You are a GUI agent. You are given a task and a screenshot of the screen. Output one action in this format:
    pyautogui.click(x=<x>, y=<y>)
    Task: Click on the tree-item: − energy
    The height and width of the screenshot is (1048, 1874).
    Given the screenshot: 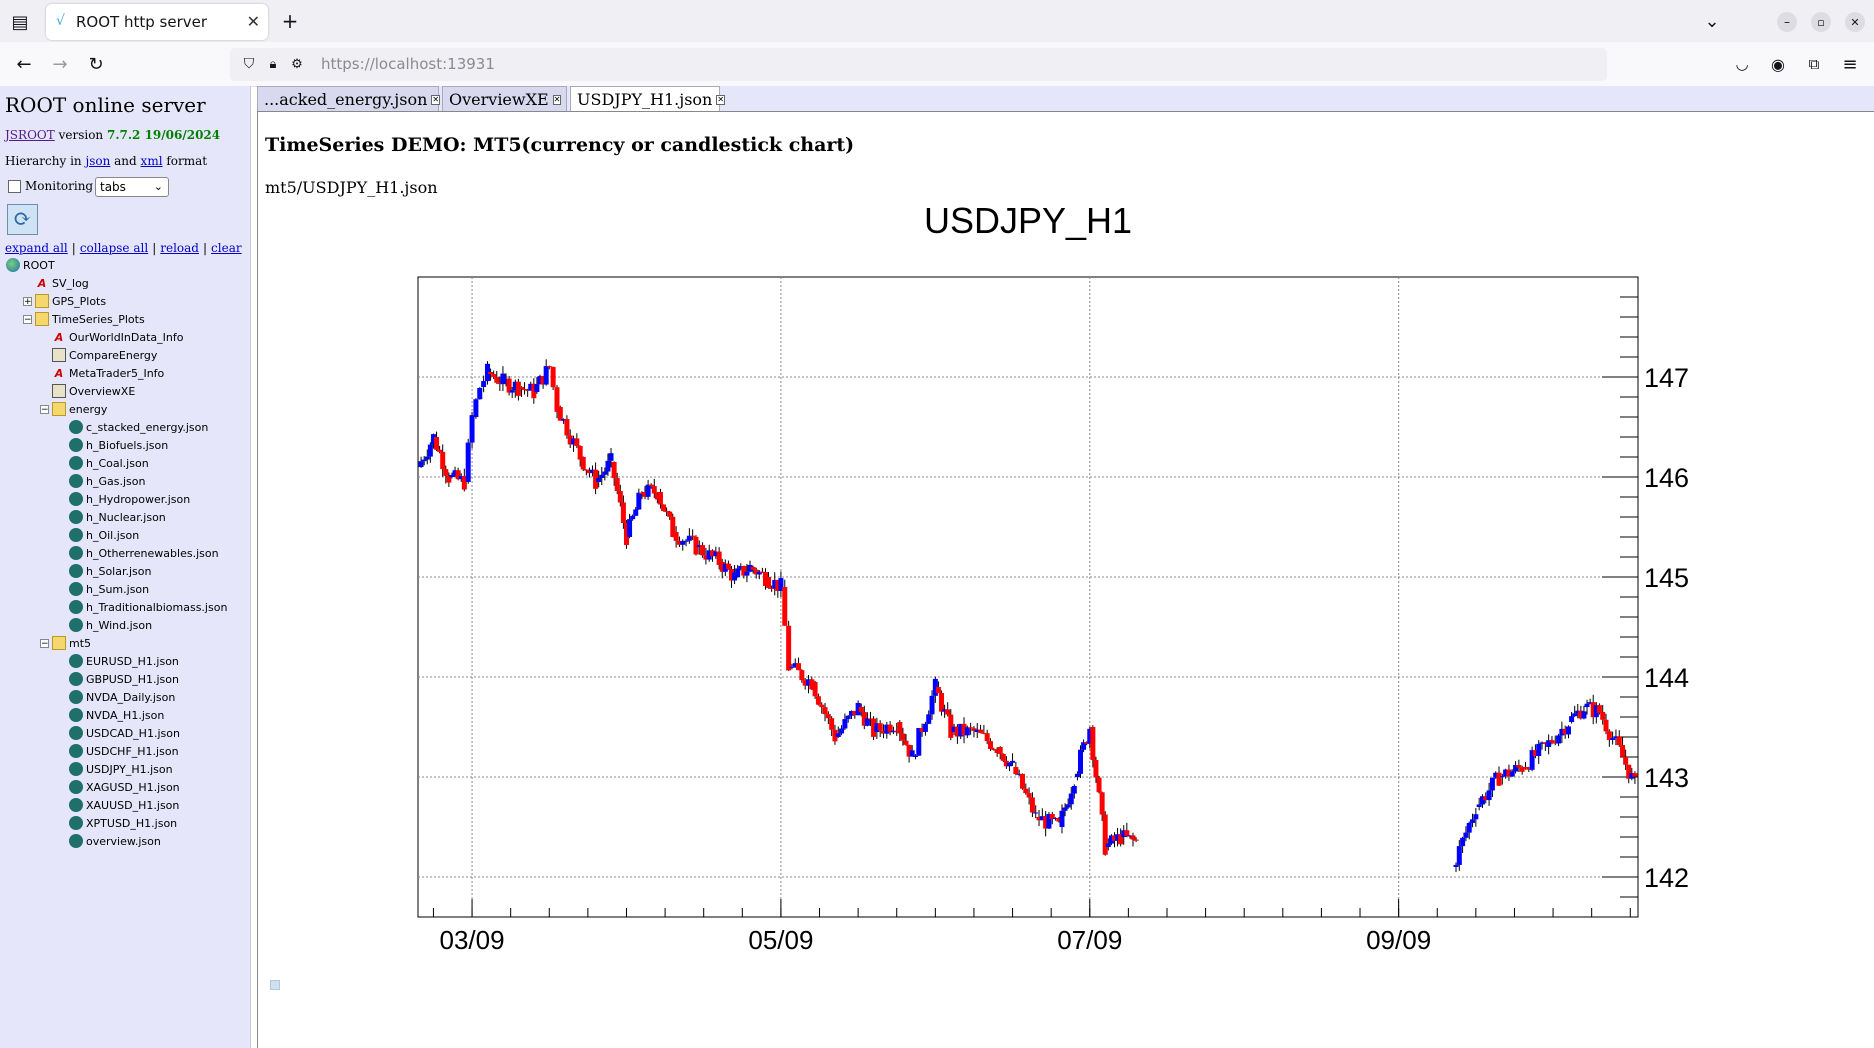 What is the action you would take?
    pyautogui.click(x=73, y=409)
    